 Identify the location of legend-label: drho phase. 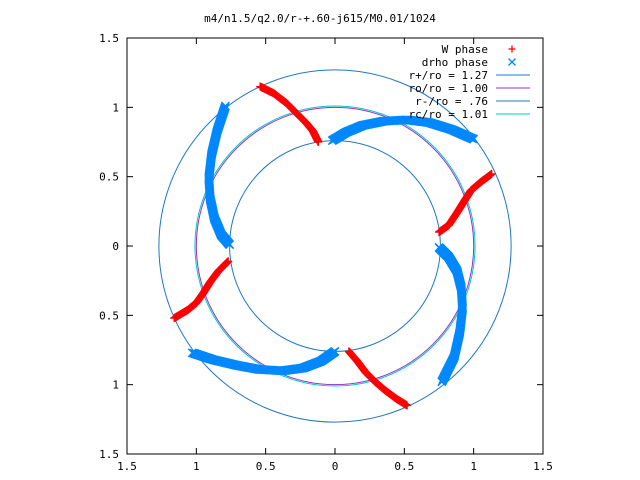
(455, 62).